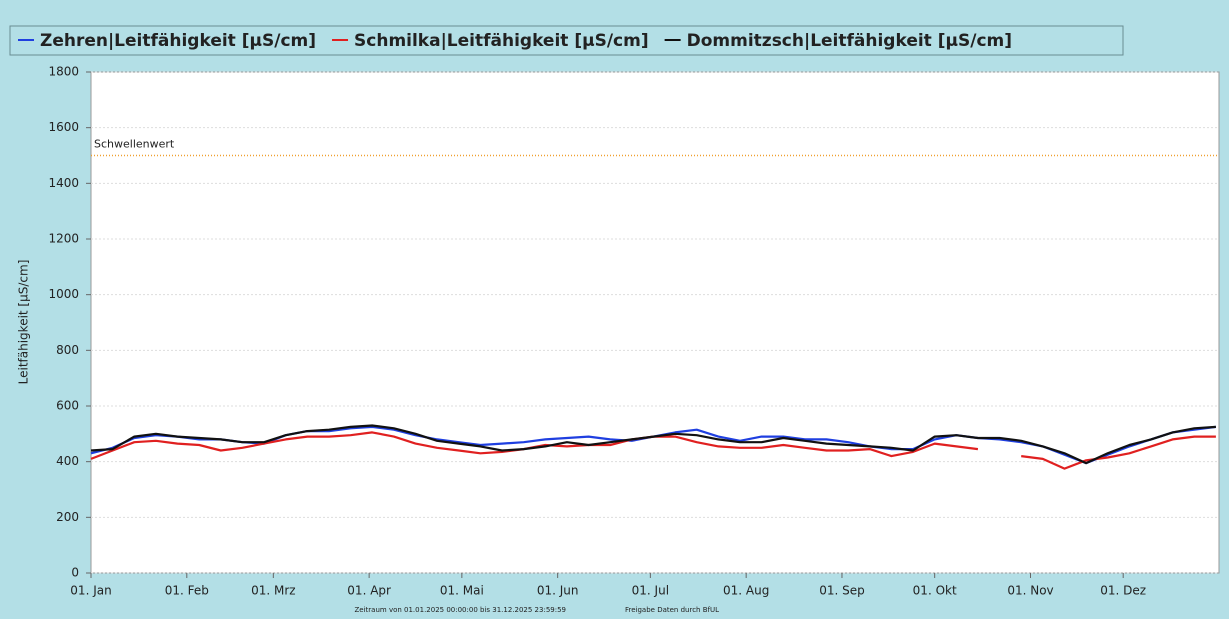 The image size is (1229, 619). Describe the element at coordinates (63, 239) in the screenshot. I see `y-tick-label: 1200` at that location.